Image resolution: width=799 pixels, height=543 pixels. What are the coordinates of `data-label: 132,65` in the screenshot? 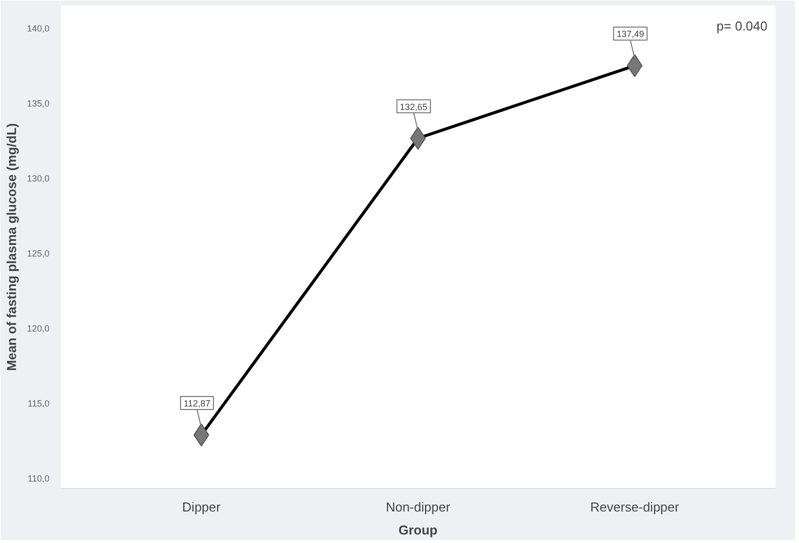 It's located at (414, 107).